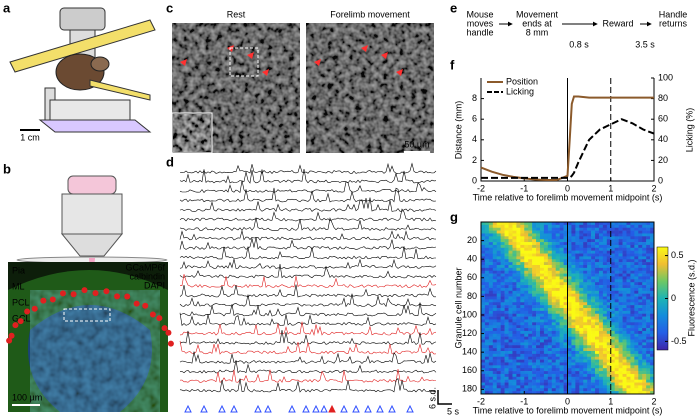  I want to click on activity-trace, so click(308, 309).